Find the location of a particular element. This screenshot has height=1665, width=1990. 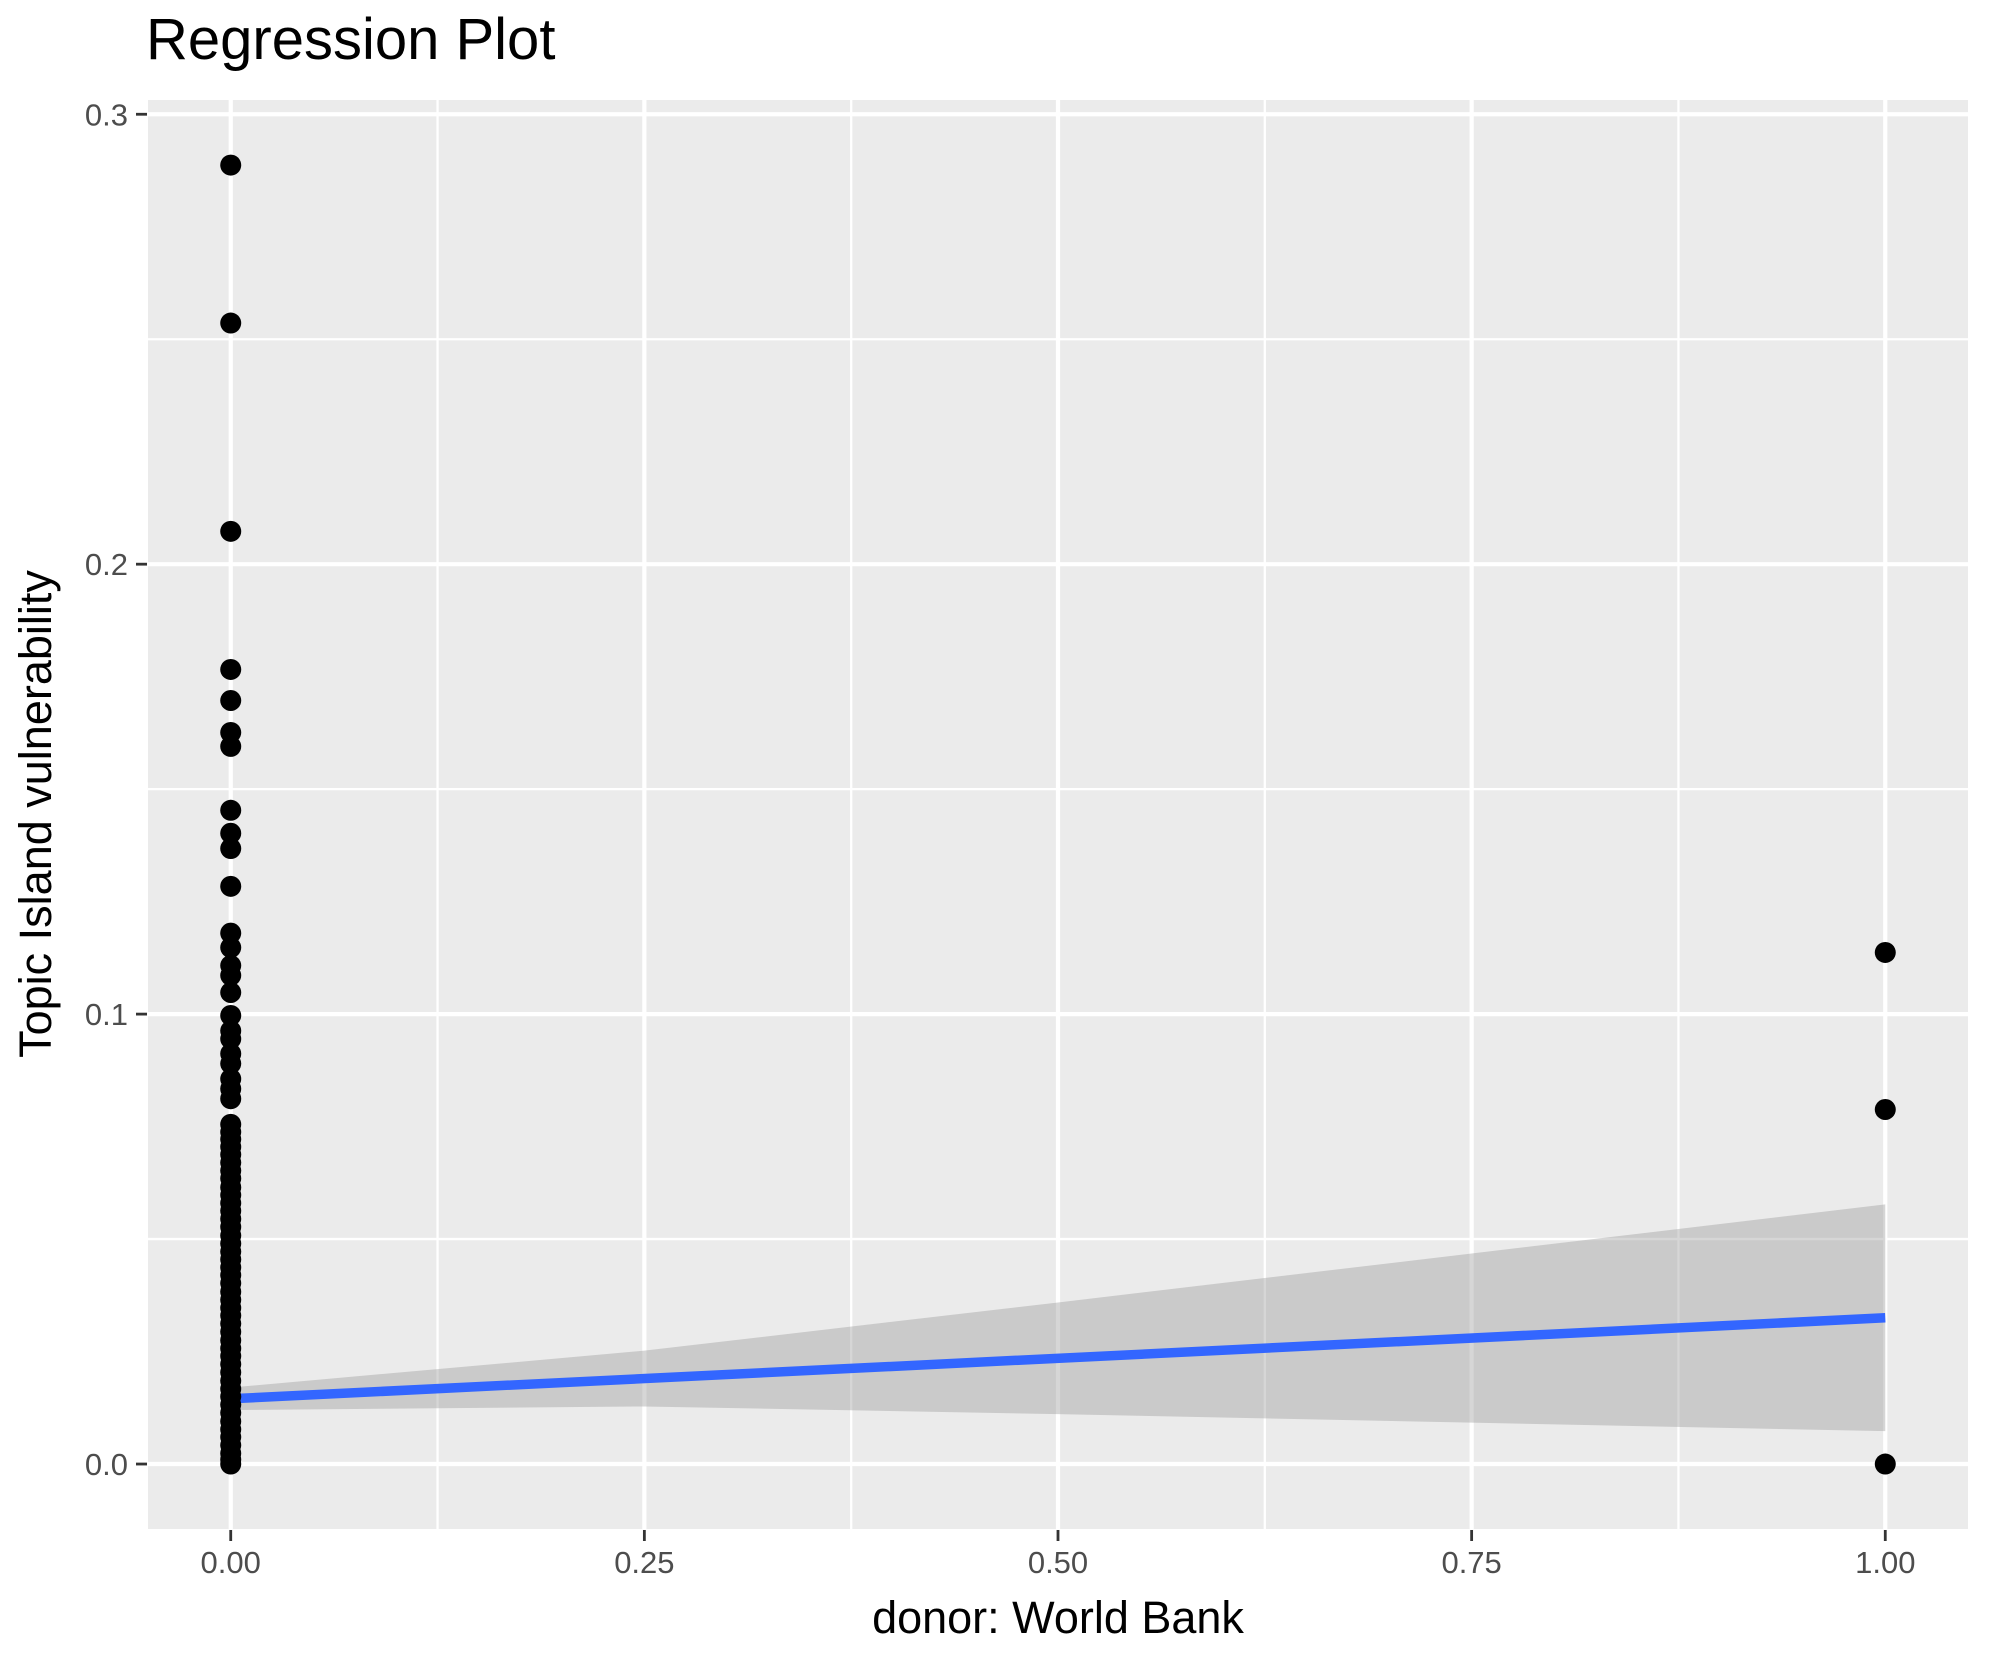

regression-line is located at coordinates (1058, 1358).